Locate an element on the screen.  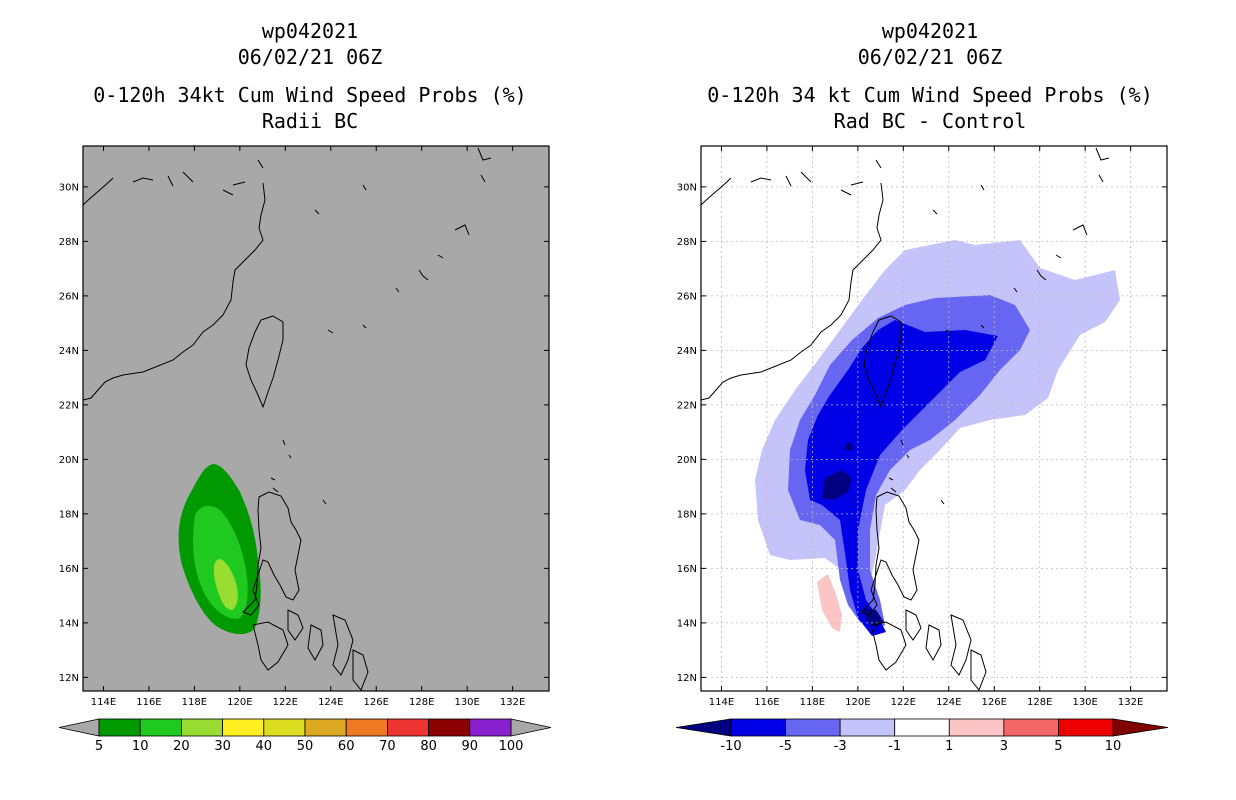
x-tick-label: 122E is located at coordinates (903, 702).